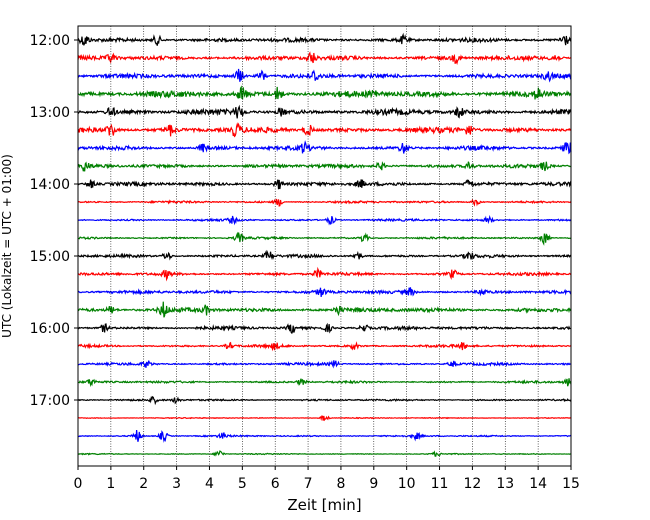  Describe the element at coordinates (143, 484) in the screenshot. I see `x-tick-label: 2` at that location.